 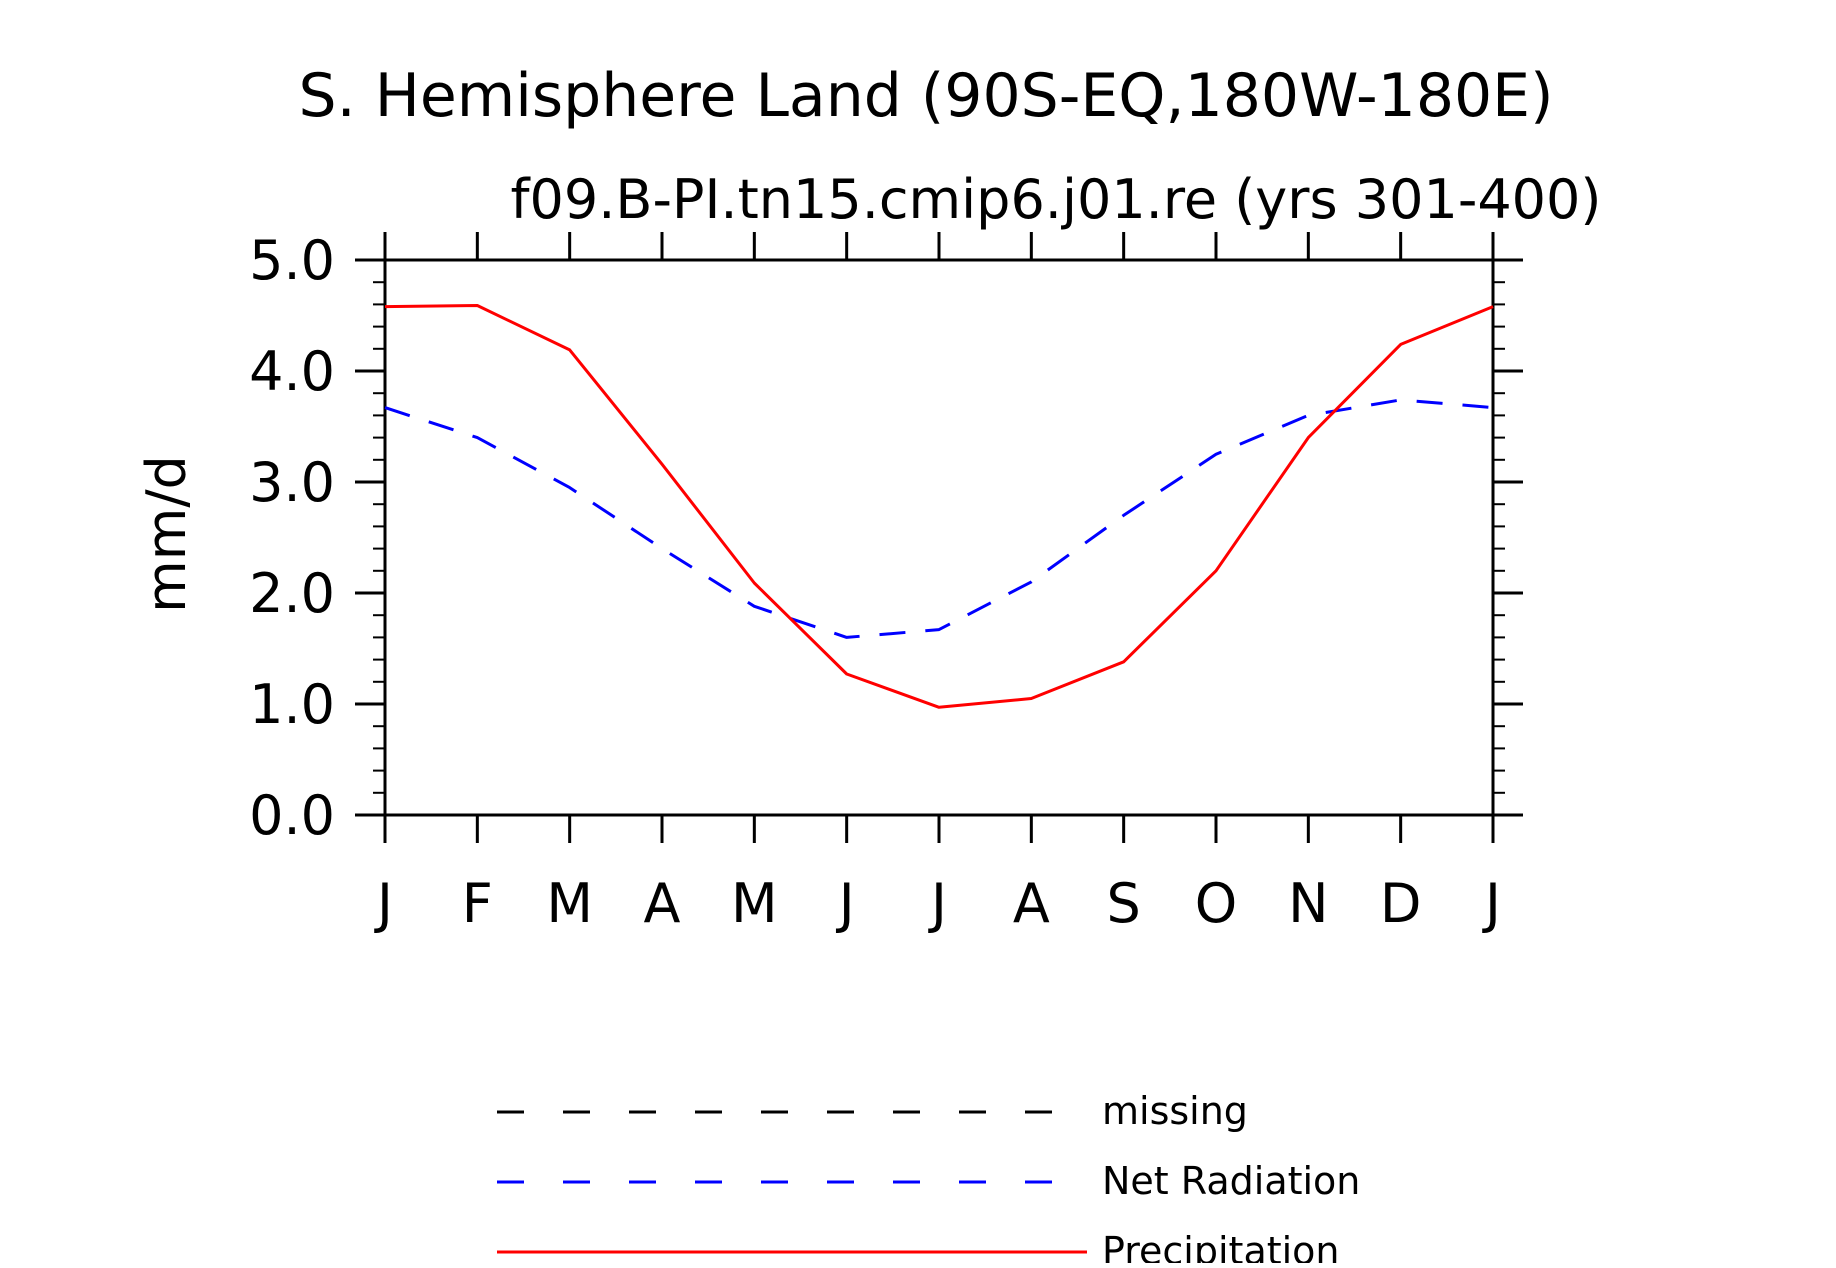 What do you see at coordinates (928, 1176) in the screenshot?
I see `legend: missing Net Radiation Precipitation` at bounding box center [928, 1176].